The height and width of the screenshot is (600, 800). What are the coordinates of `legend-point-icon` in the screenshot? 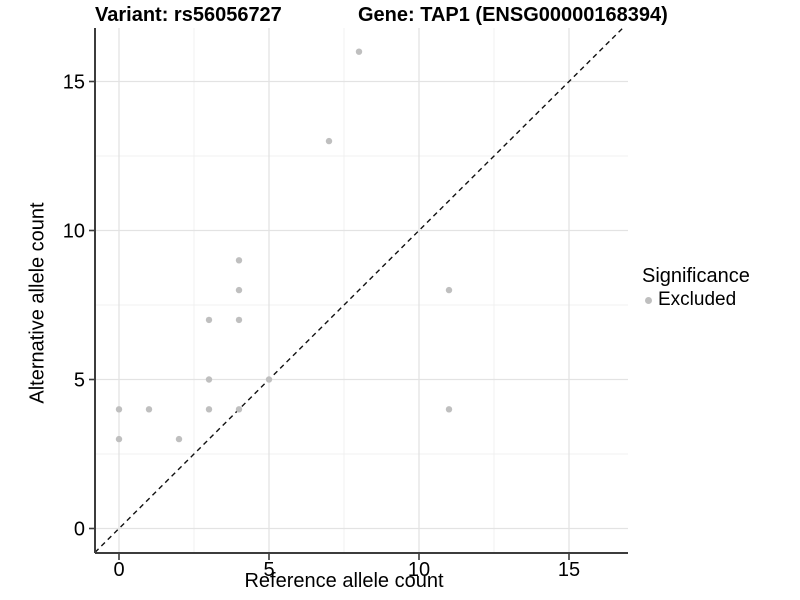 It's located at (648, 300).